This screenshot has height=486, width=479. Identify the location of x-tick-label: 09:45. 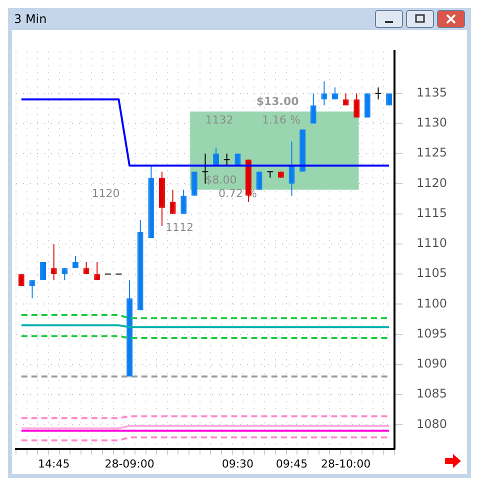
(292, 463).